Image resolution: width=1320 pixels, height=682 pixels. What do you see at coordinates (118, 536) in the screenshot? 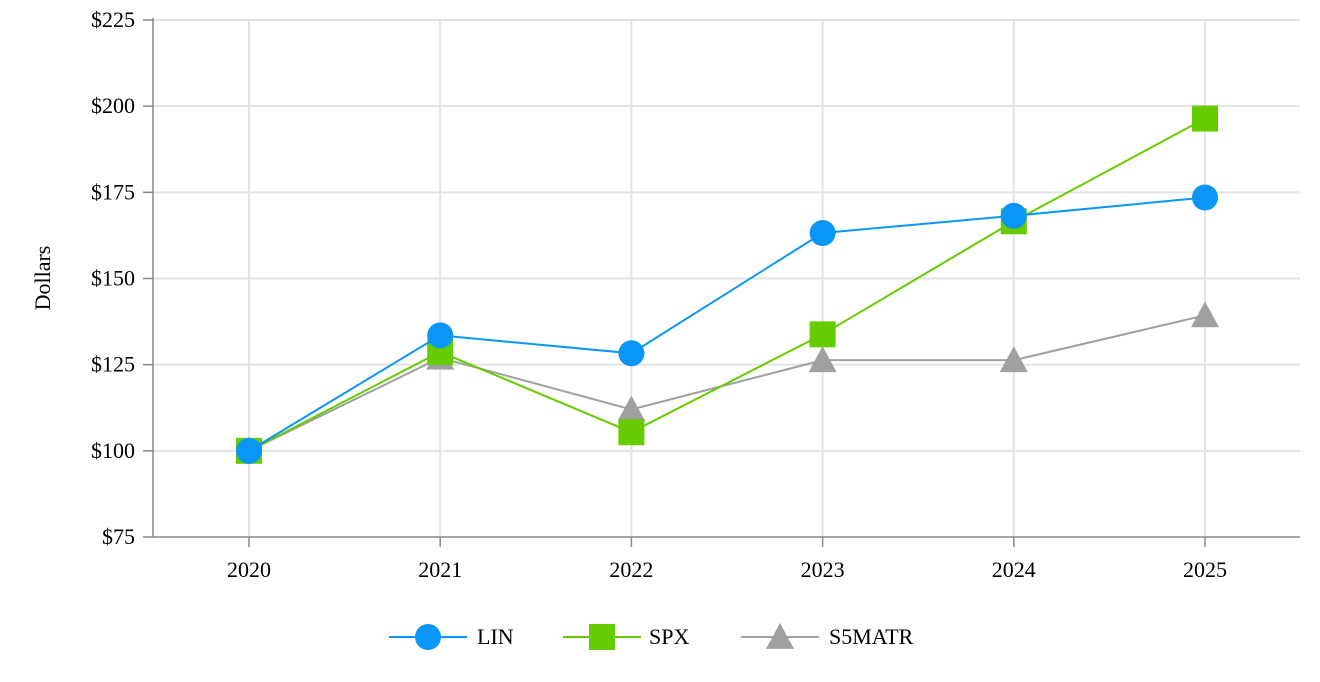
I see `y-tick-label: $75` at bounding box center [118, 536].